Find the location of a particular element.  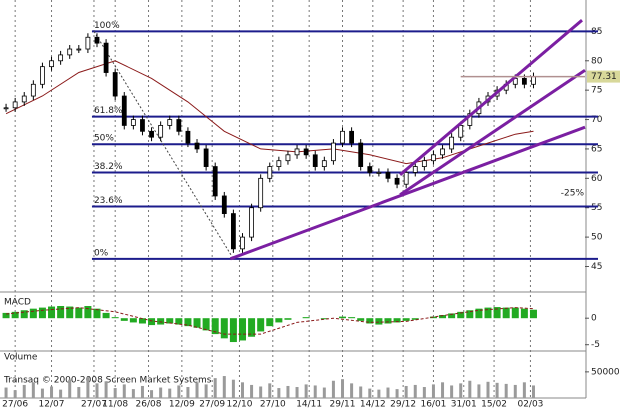

last-price-label: 77.31 is located at coordinates (604, 77).